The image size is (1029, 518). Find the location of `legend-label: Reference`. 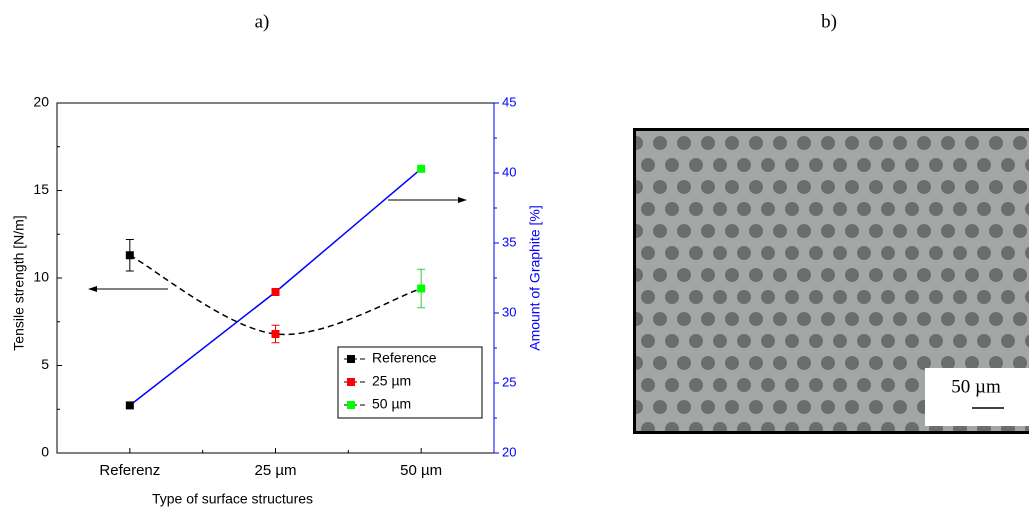

legend-label: Reference is located at coordinates (404, 358).